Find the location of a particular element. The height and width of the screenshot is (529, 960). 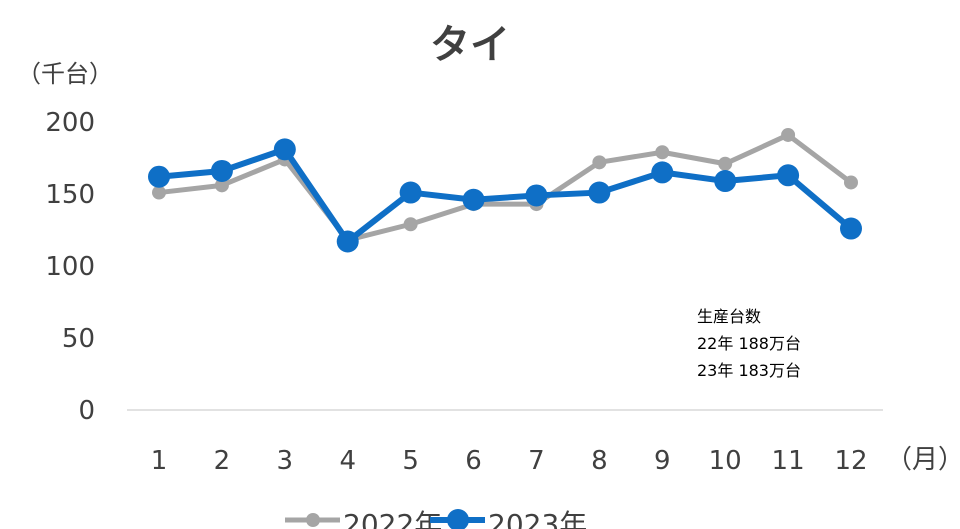

x-tick-label: 1 is located at coordinates (159, 461).